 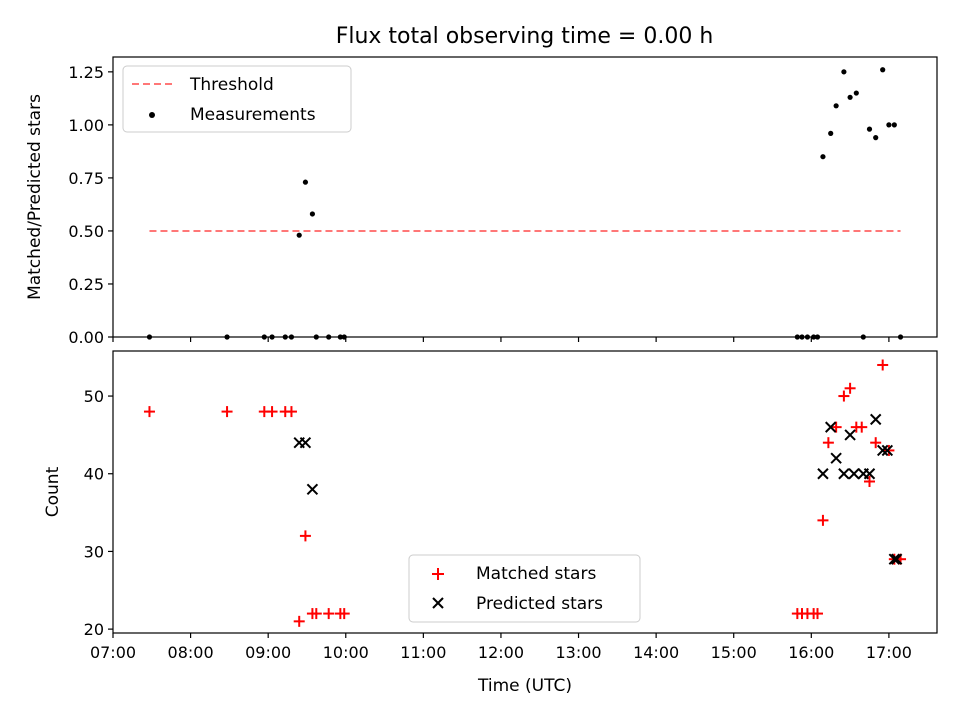 What do you see at coordinates (86, 72) in the screenshot?
I see `top-y-tick-label: 1.25` at bounding box center [86, 72].